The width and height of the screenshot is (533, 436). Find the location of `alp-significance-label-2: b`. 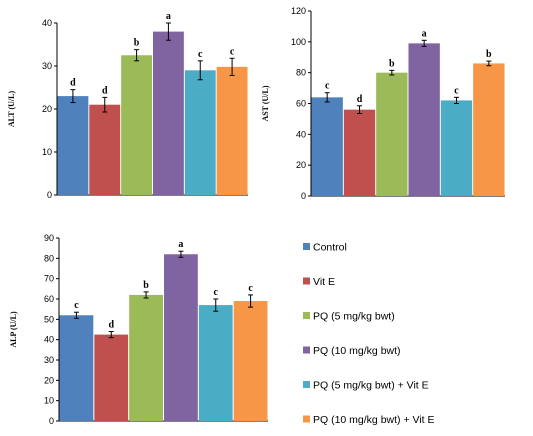

alp-significance-label-2: b is located at coordinates (146, 285).